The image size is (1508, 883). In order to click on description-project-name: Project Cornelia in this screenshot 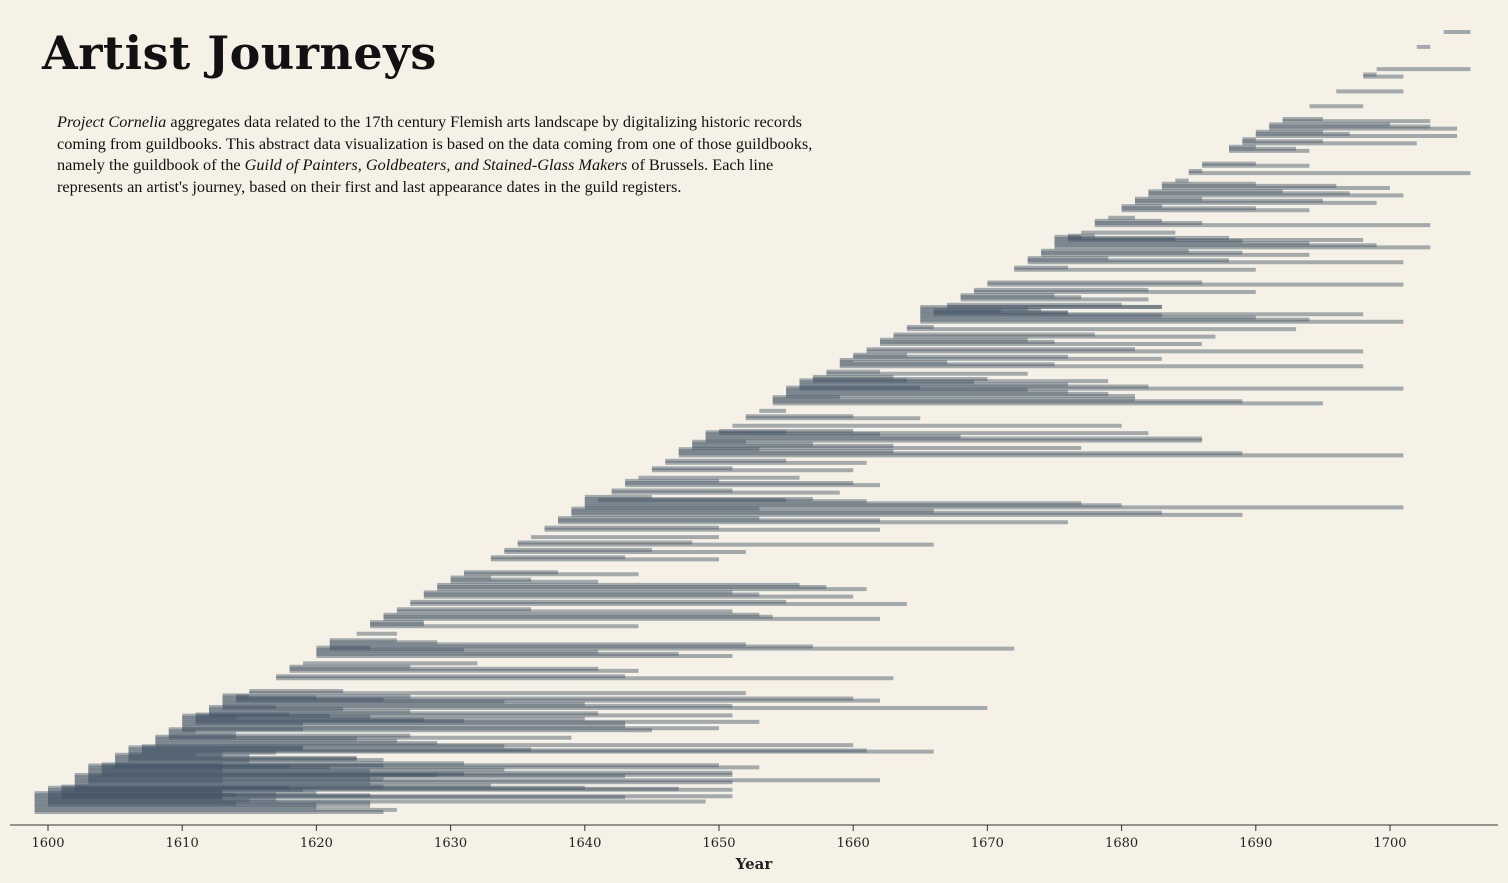, I will do `click(112, 121)`.